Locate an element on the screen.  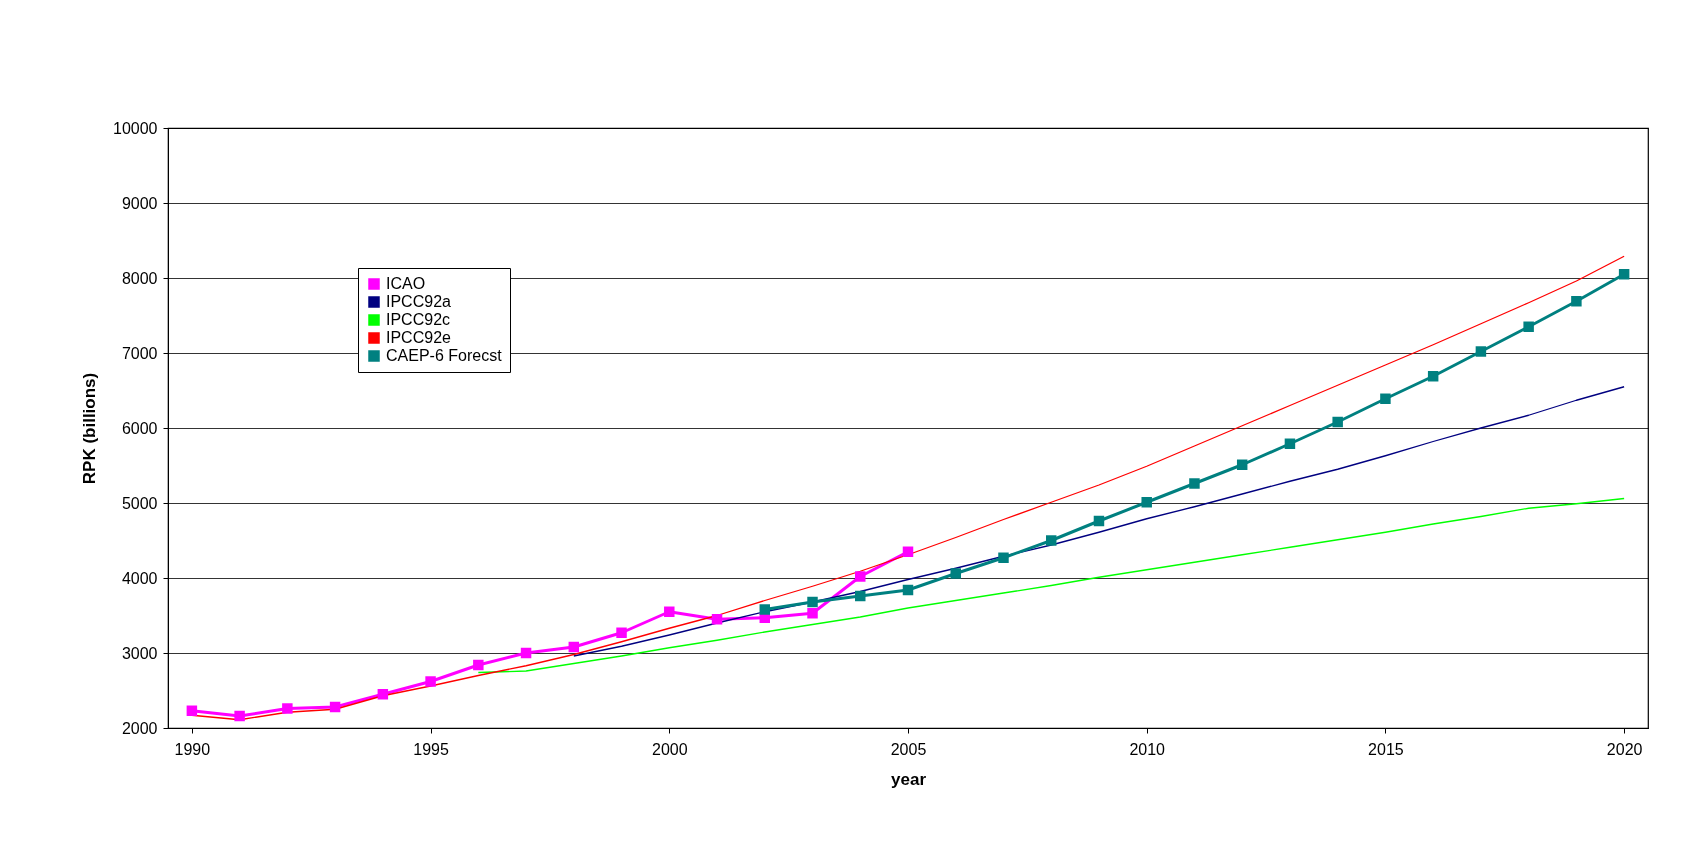
y-axis-title: RPK (billions) is located at coordinates (90, 428).